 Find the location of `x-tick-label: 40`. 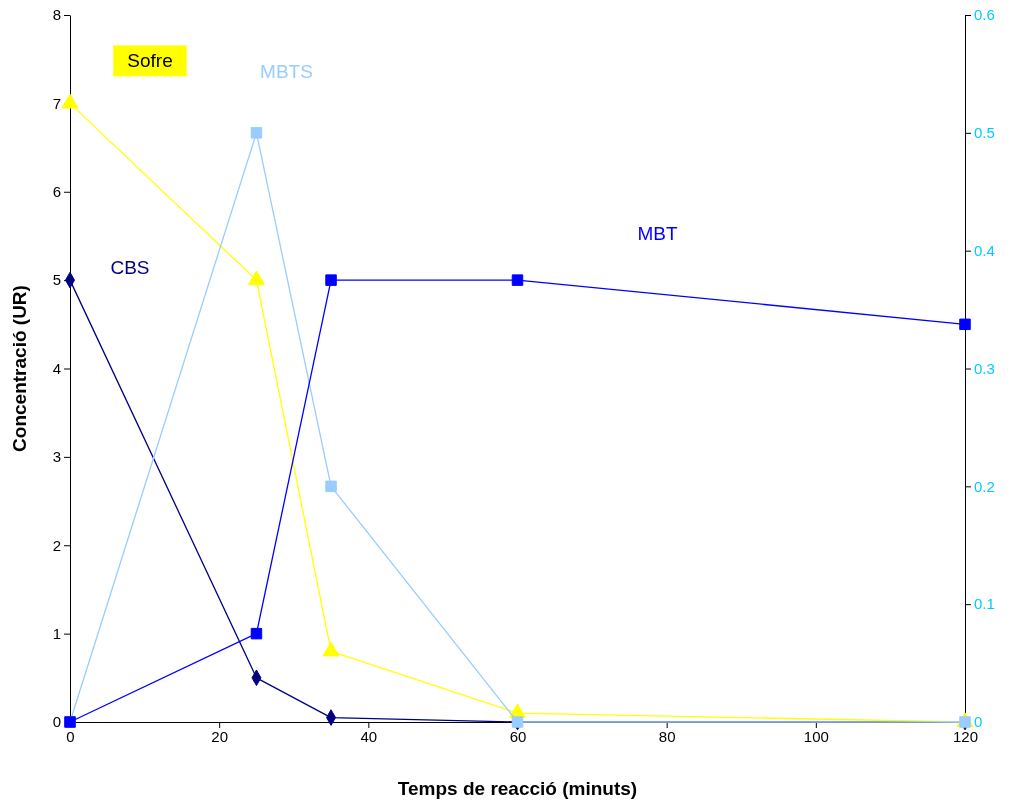

x-tick-label: 40 is located at coordinates (369, 736).